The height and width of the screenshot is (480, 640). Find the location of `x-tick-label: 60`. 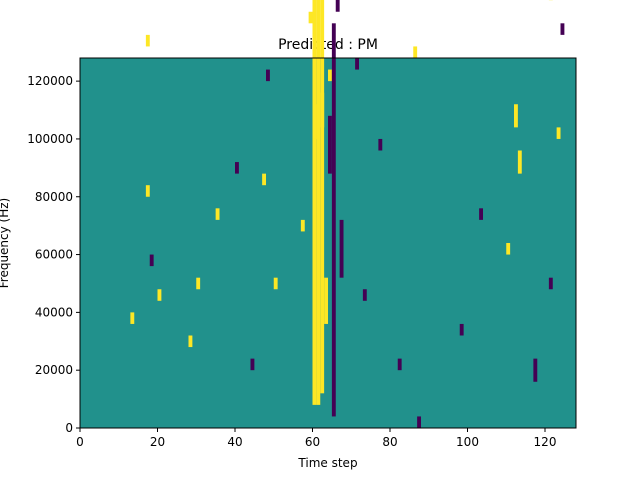

x-tick-label: 60 is located at coordinates (312, 442).